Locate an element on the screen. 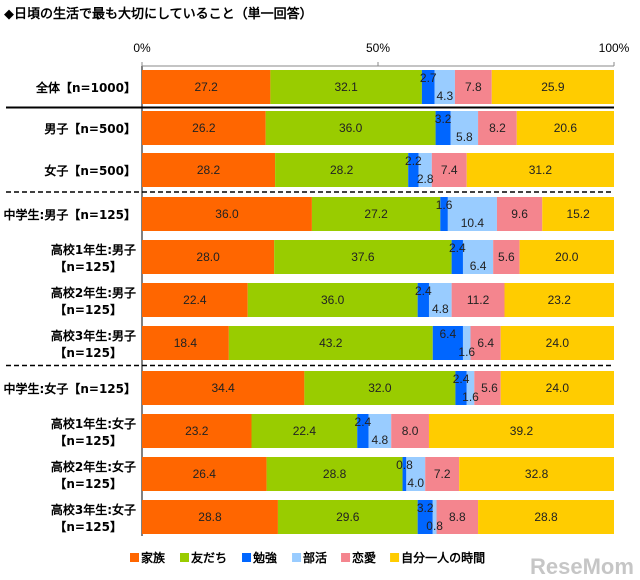 The image size is (640, 580). data-label: 11.2 is located at coordinates (478, 300).